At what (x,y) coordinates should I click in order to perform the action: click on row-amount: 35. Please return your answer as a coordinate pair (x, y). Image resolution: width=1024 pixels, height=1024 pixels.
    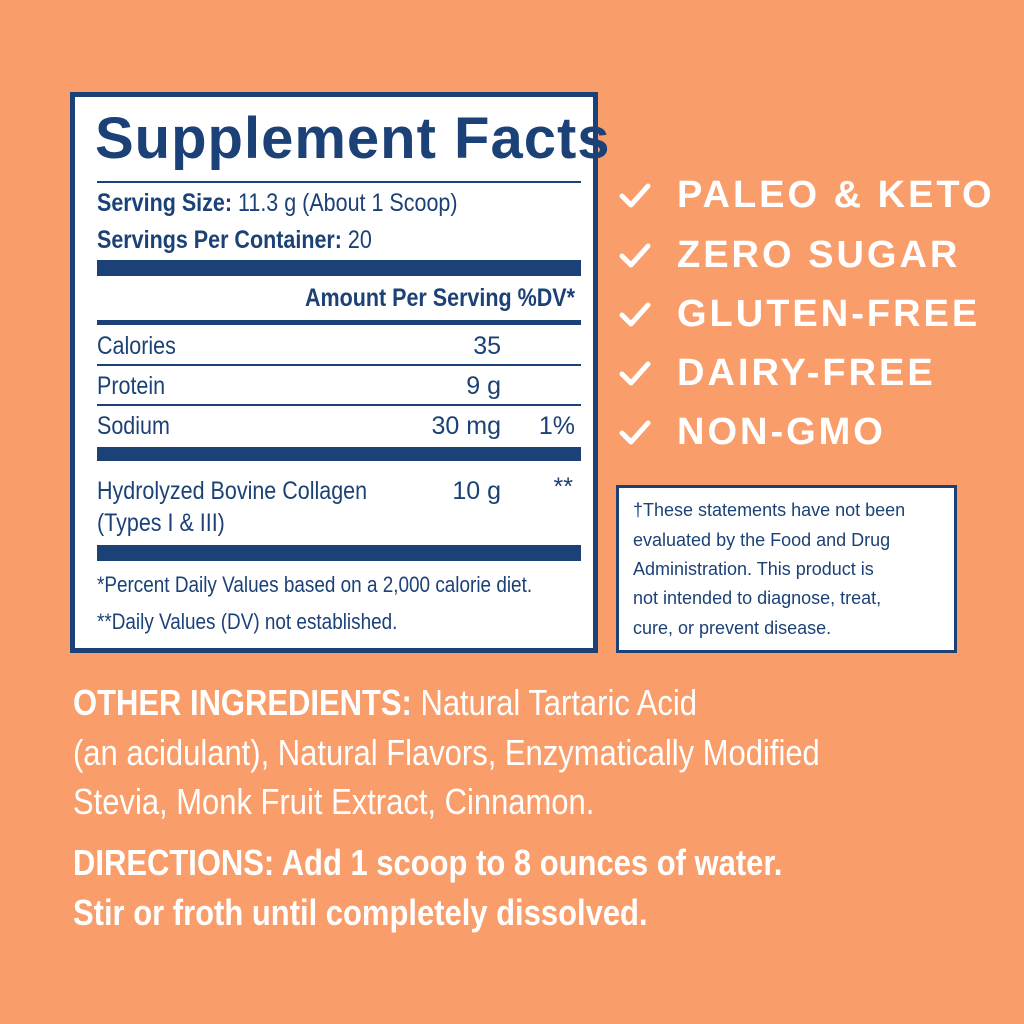
    Looking at the image, I should click on (487, 346).